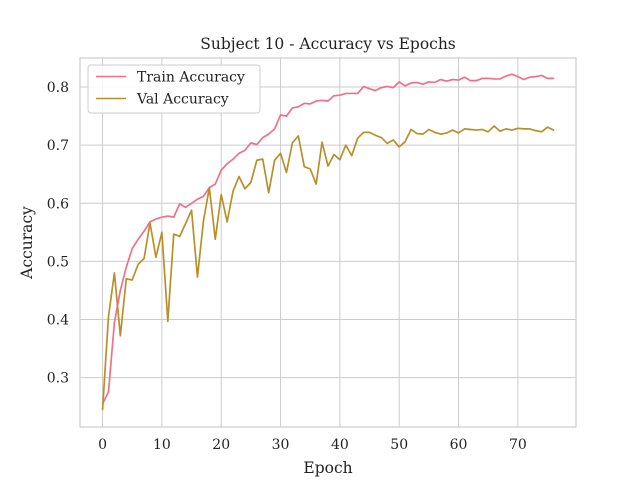 The width and height of the screenshot is (640, 484). Describe the element at coordinates (399, 445) in the screenshot. I see `x-tick-label: 50` at that location.